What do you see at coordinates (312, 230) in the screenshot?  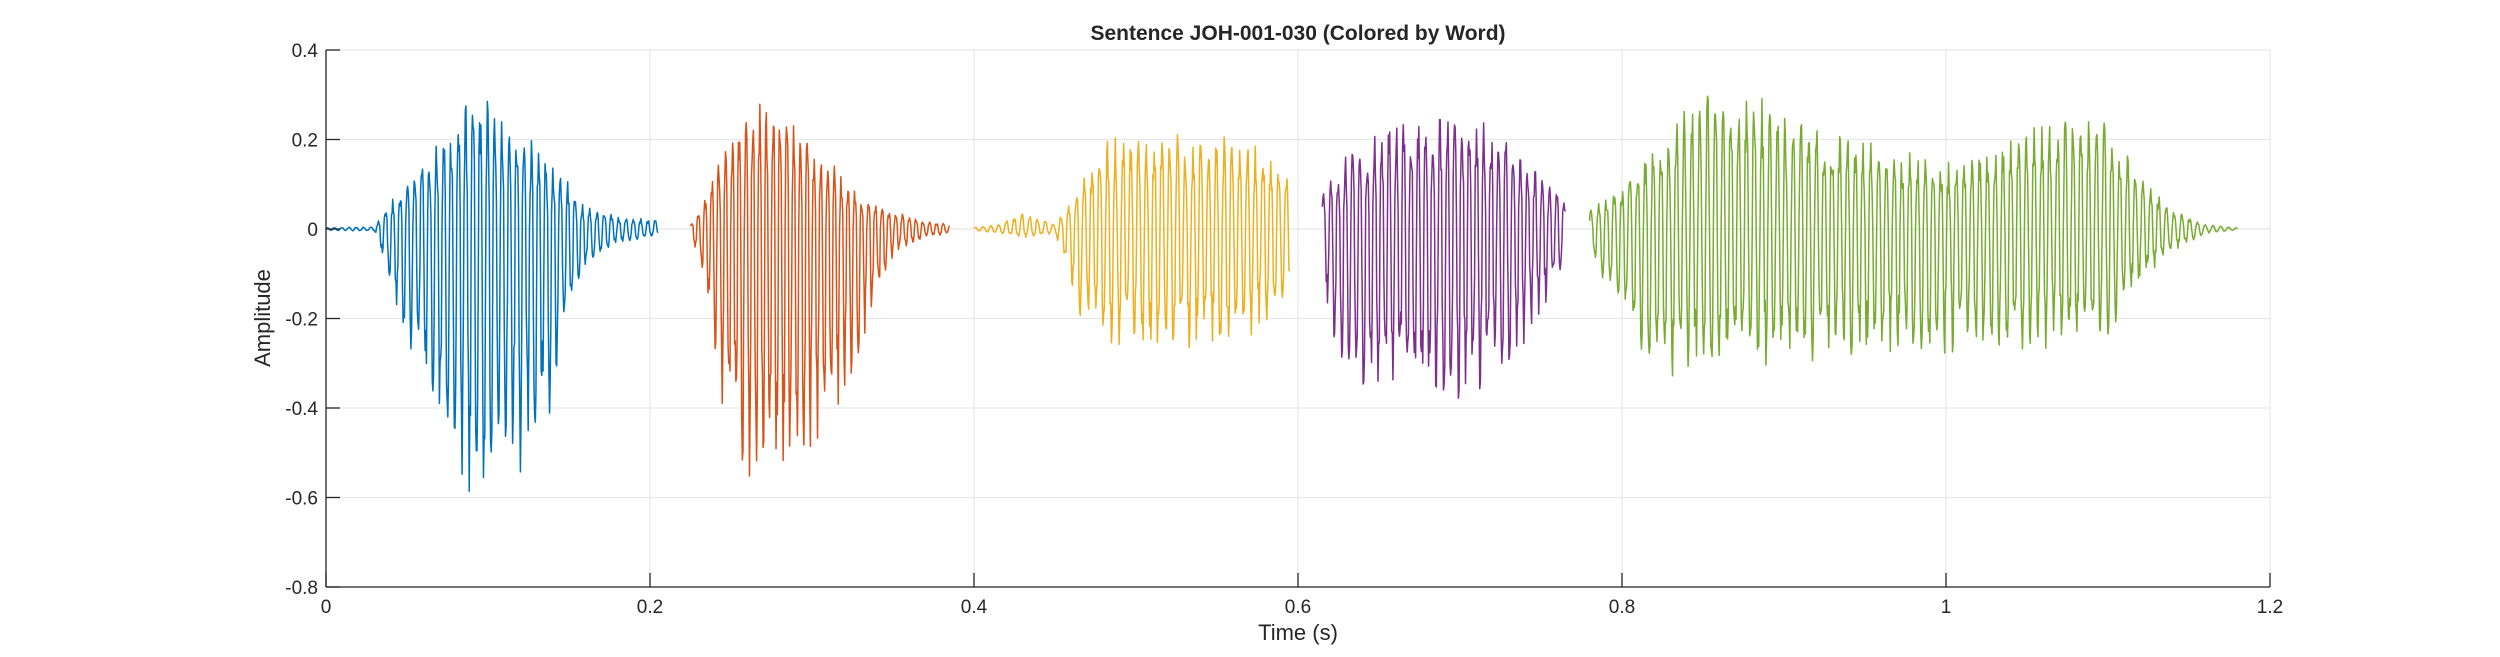 I see `y-tick-label-4: 0` at bounding box center [312, 230].